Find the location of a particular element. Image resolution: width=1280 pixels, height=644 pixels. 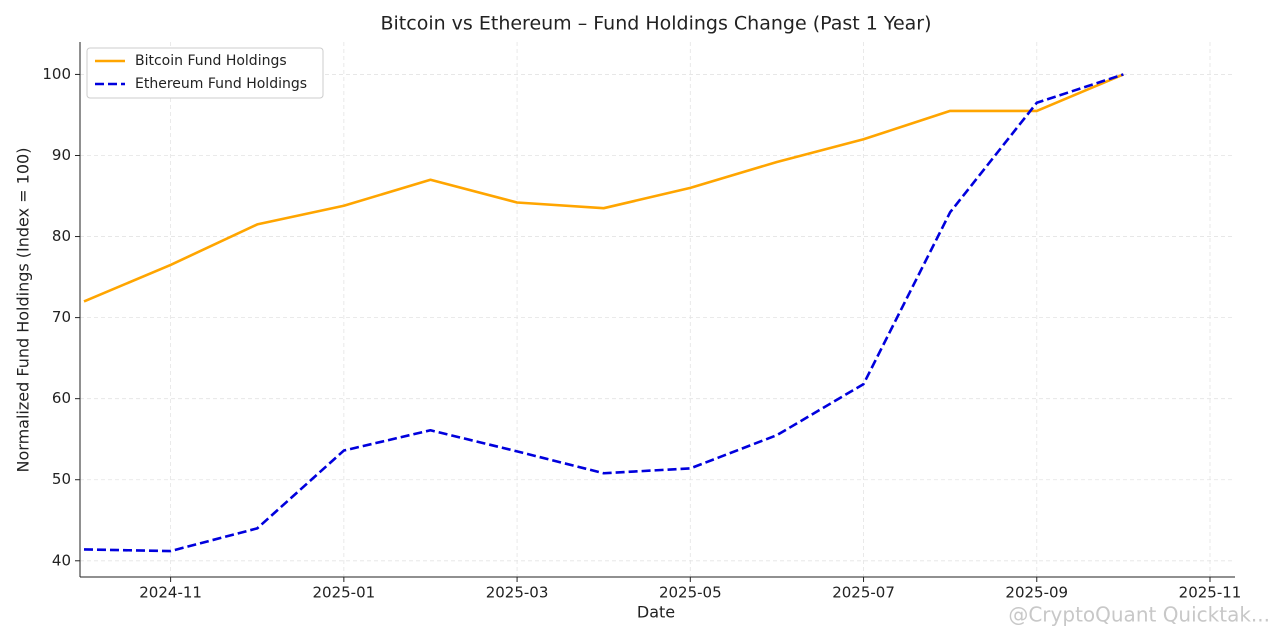

y-tick-label: 80 is located at coordinates (61, 236).